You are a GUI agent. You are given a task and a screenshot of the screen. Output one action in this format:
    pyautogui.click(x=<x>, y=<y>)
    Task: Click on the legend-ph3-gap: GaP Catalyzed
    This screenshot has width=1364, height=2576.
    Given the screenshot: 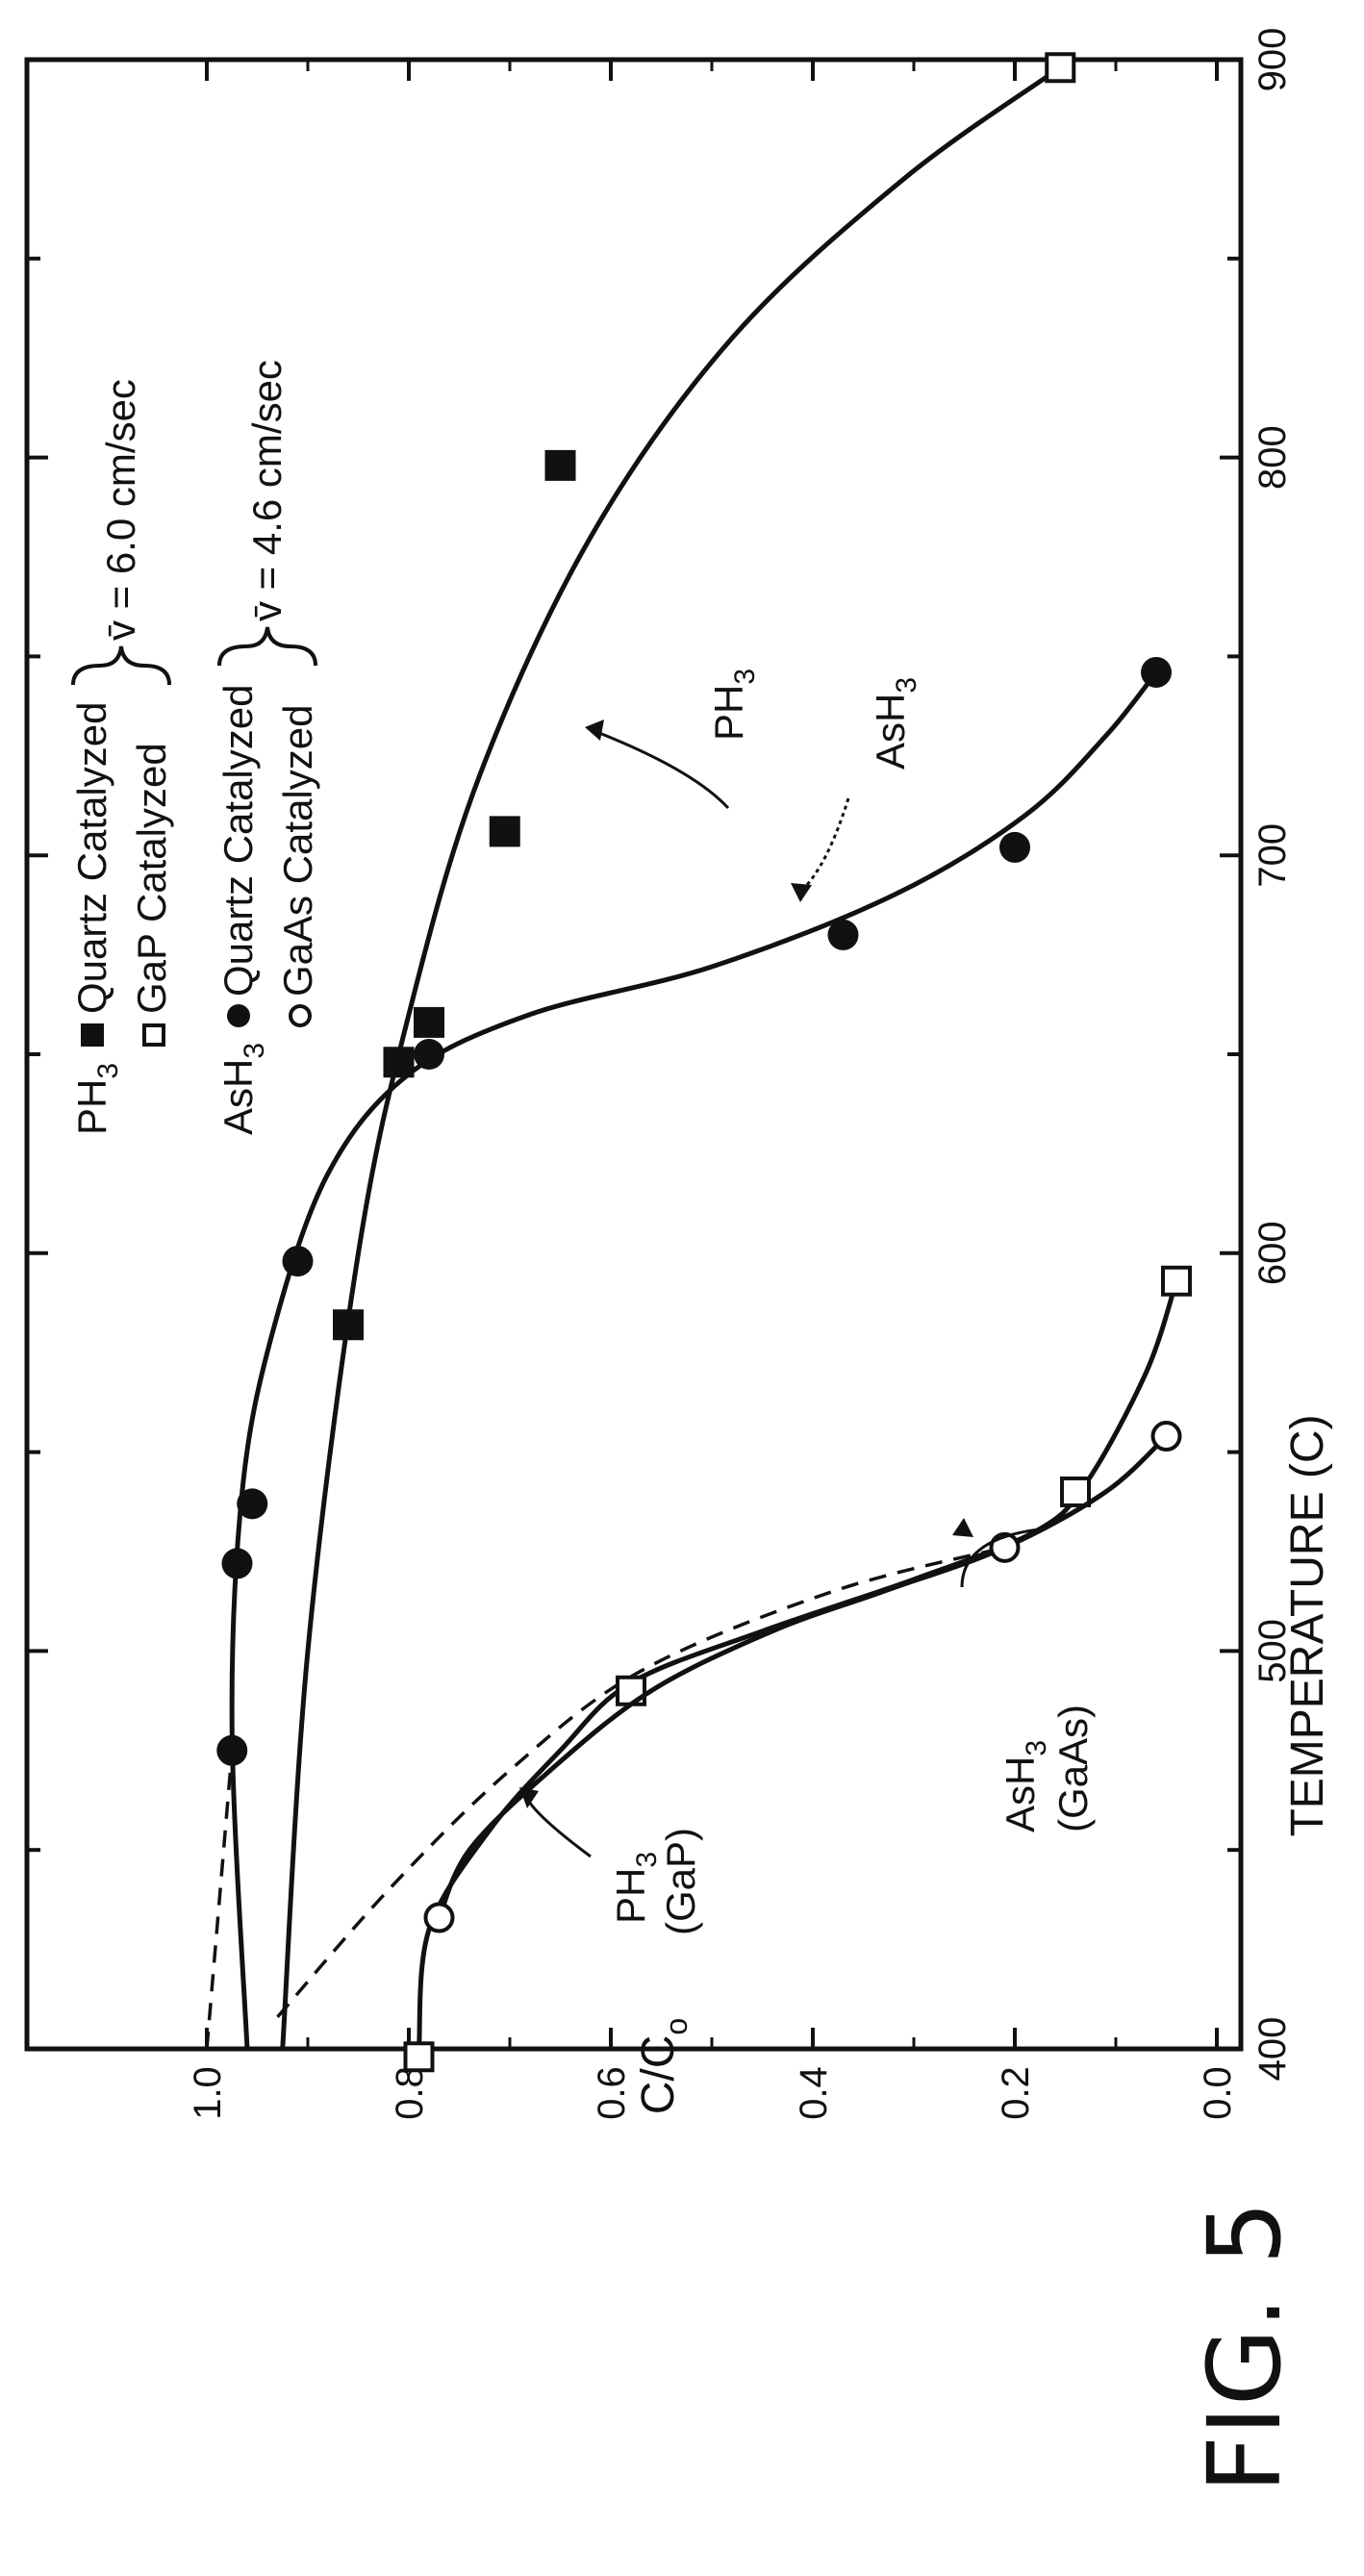 What is the action you would take?
    pyautogui.click(x=151, y=878)
    